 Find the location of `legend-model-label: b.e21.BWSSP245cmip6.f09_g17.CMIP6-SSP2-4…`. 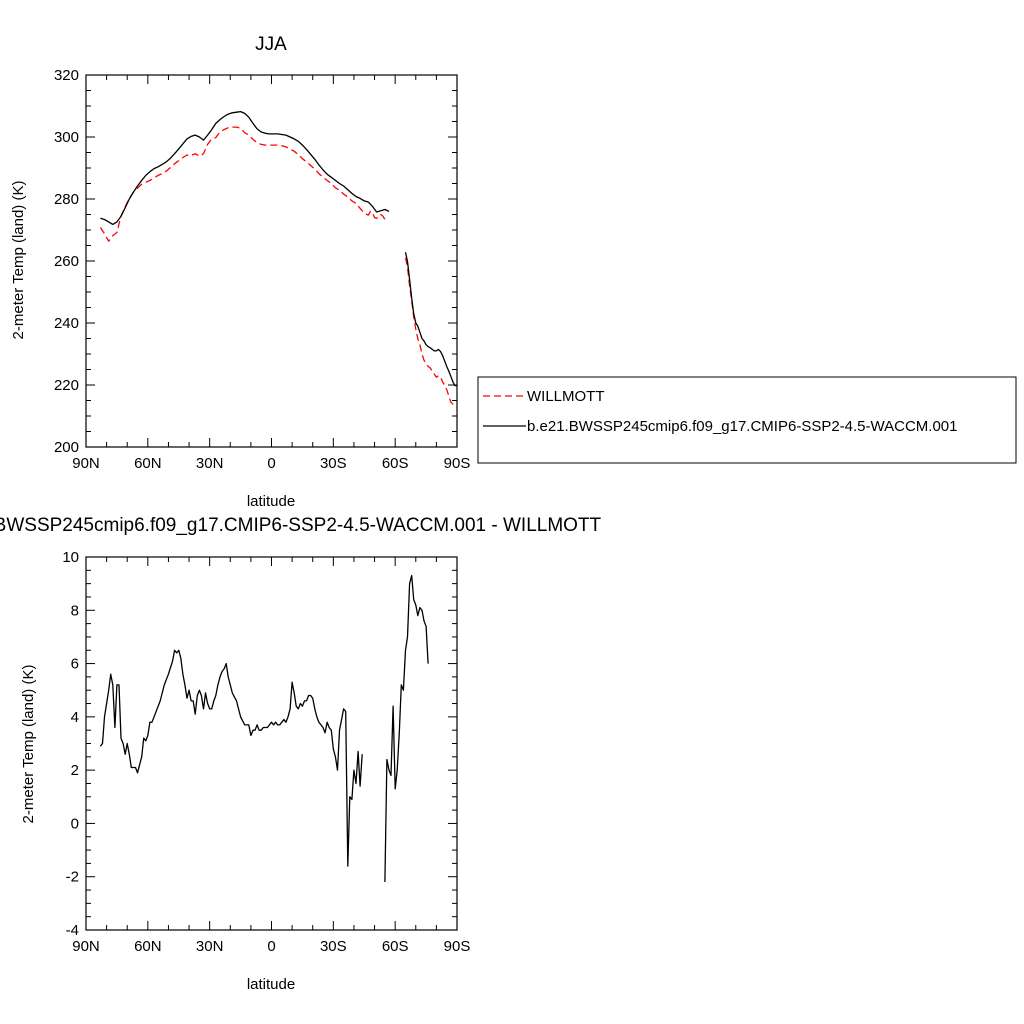

legend-model-label: b.e21.BWSSP245cmip6.f09_g17.CMIP6-SSP2-4… is located at coordinates (742, 426).